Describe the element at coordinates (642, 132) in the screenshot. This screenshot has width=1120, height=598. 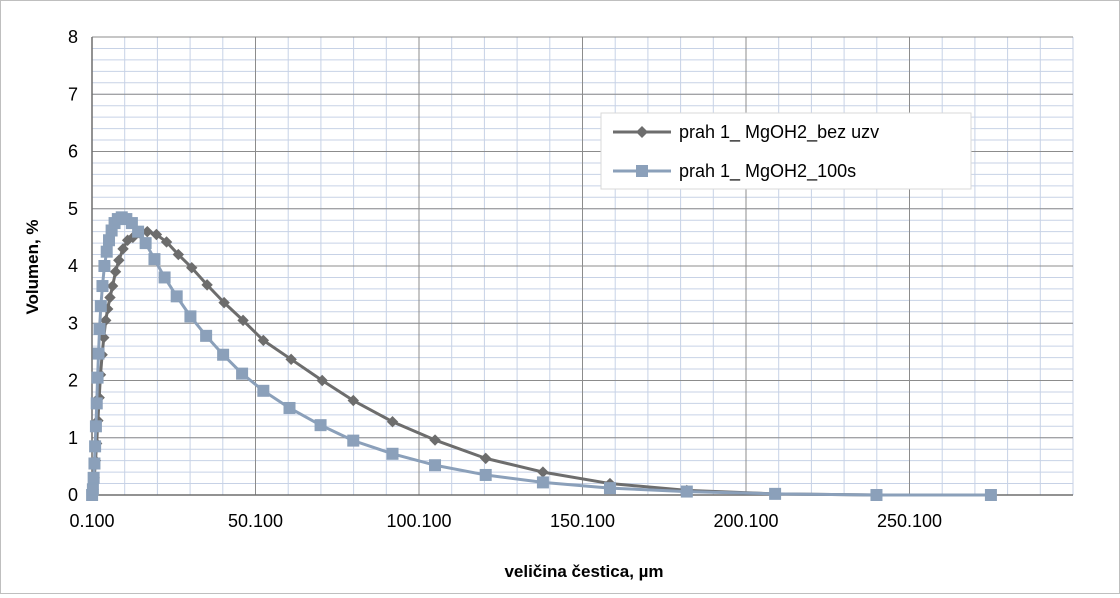
I see `legend-marker-diamond` at that location.